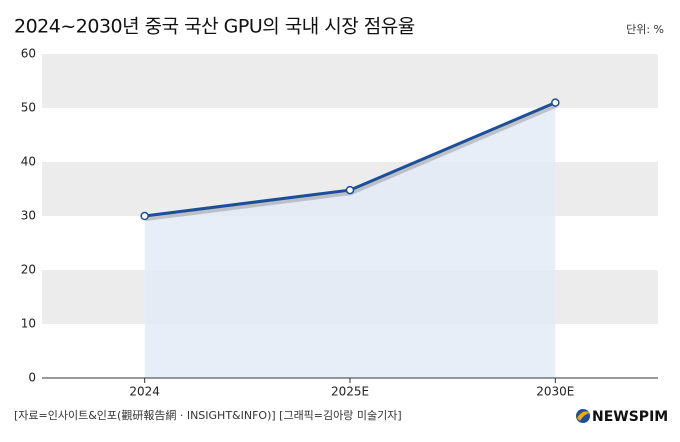  I want to click on y-tick-label: 10, so click(28, 324).